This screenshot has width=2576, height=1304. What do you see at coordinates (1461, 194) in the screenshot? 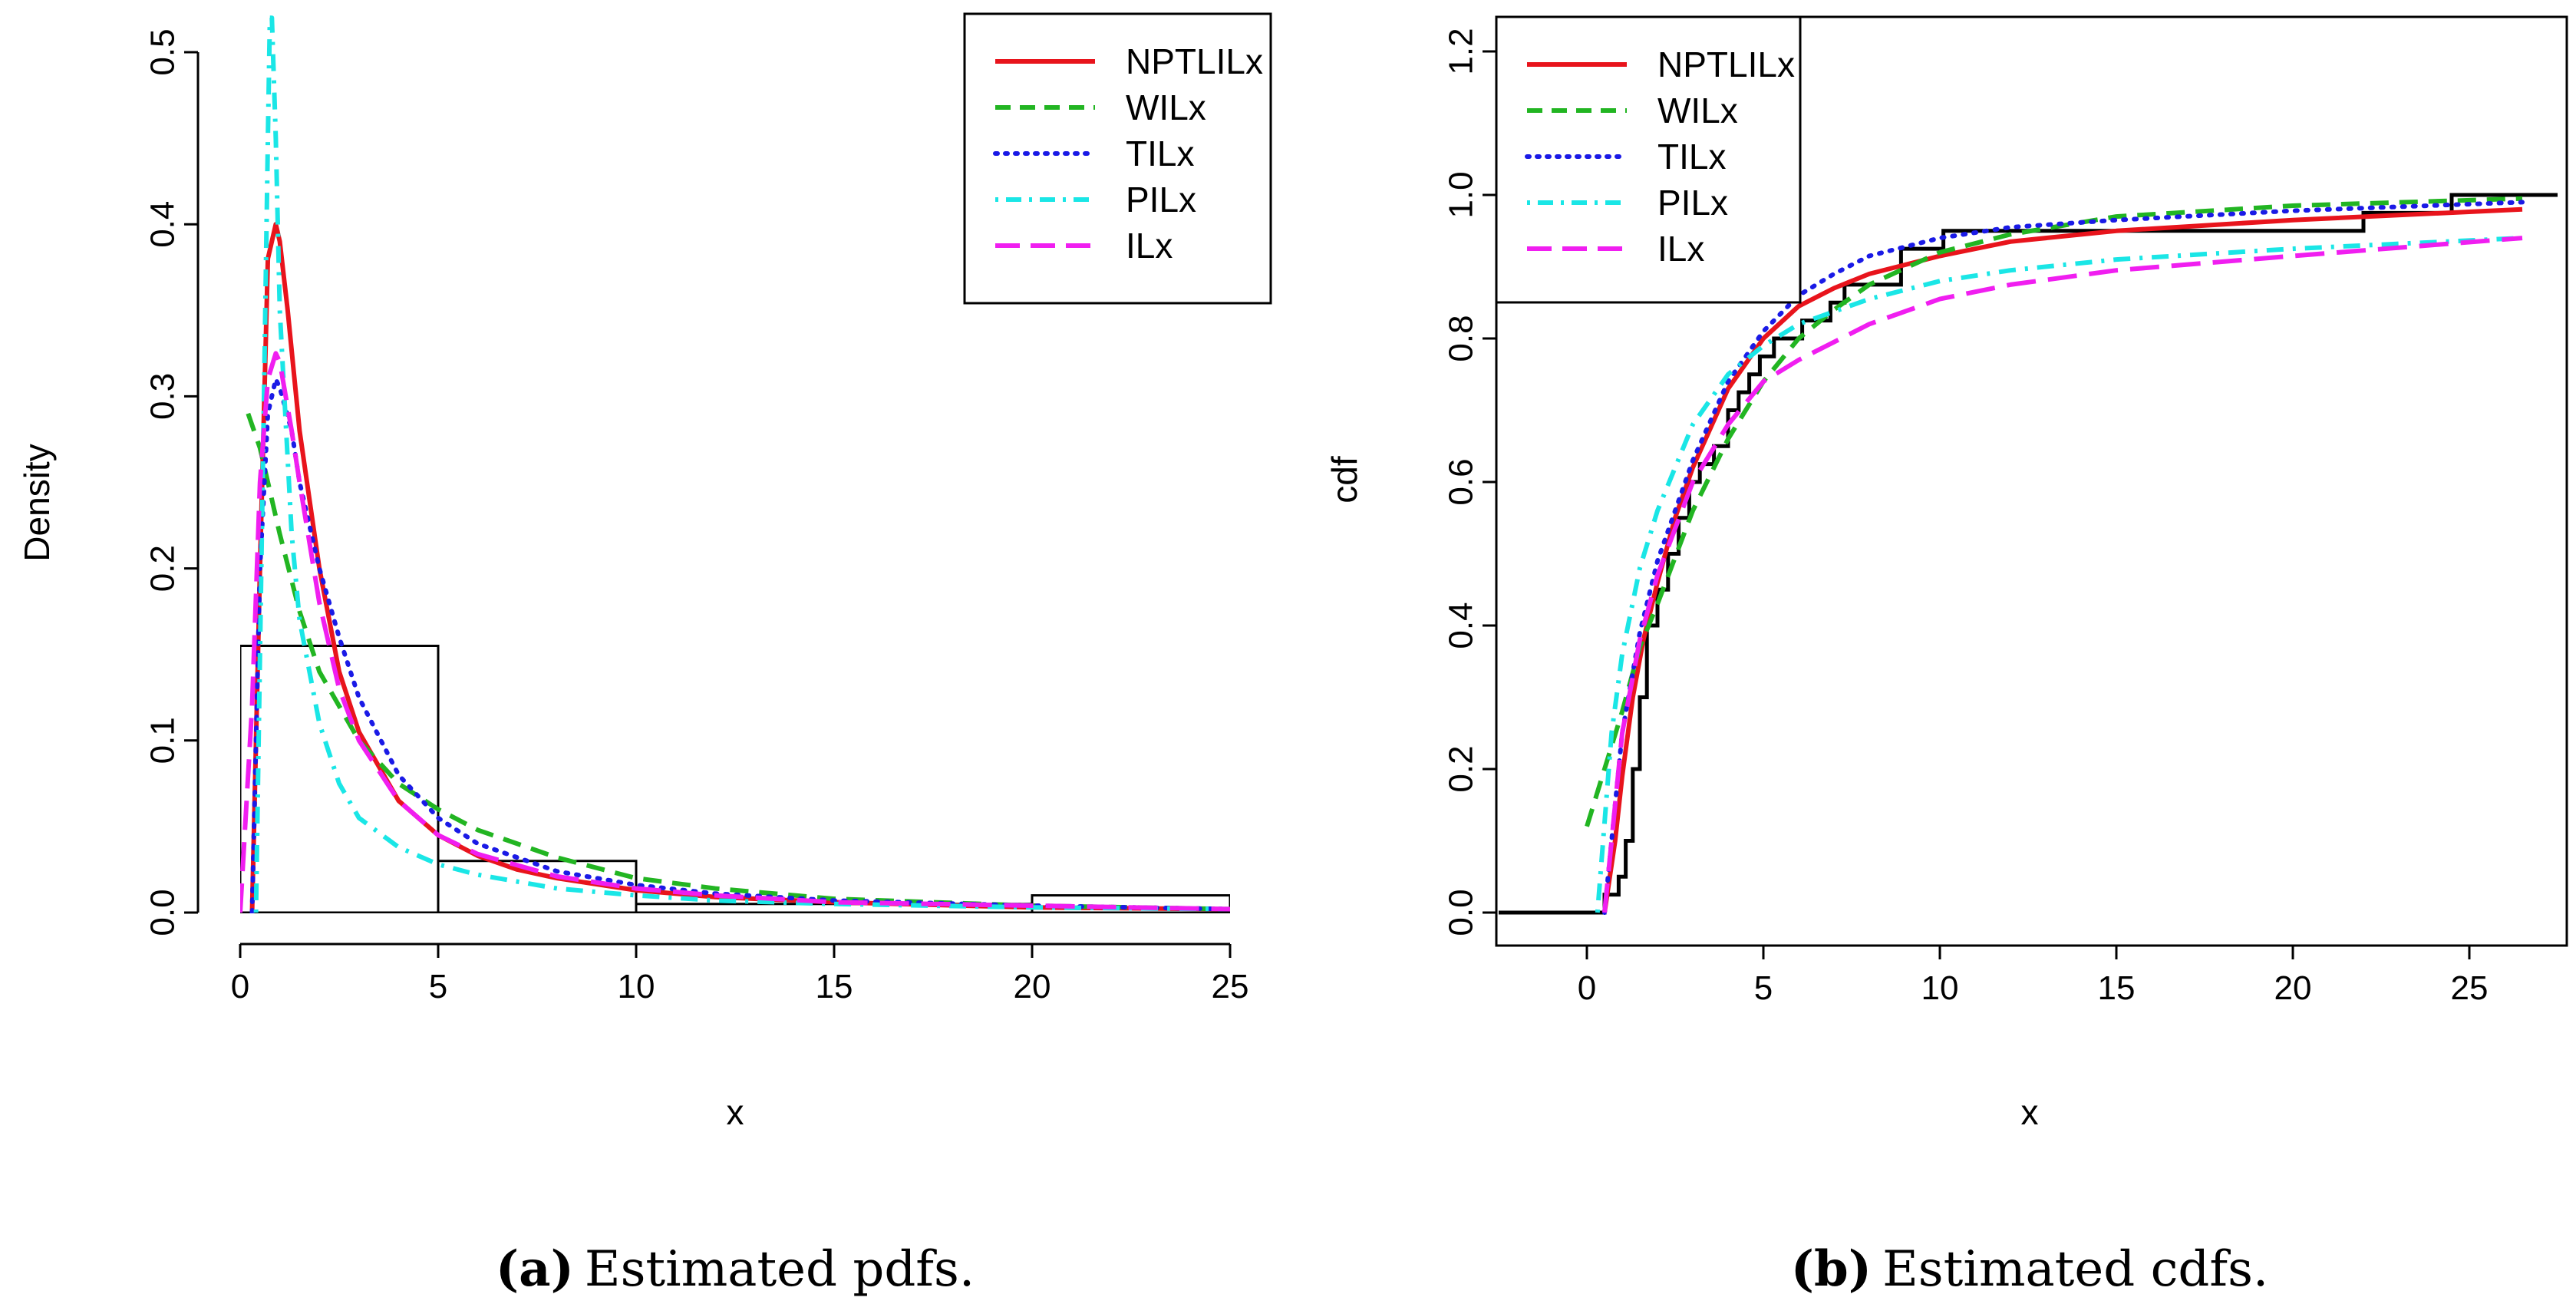
I see `y-tick-label: 1.0` at bounding box center [1461, 194].